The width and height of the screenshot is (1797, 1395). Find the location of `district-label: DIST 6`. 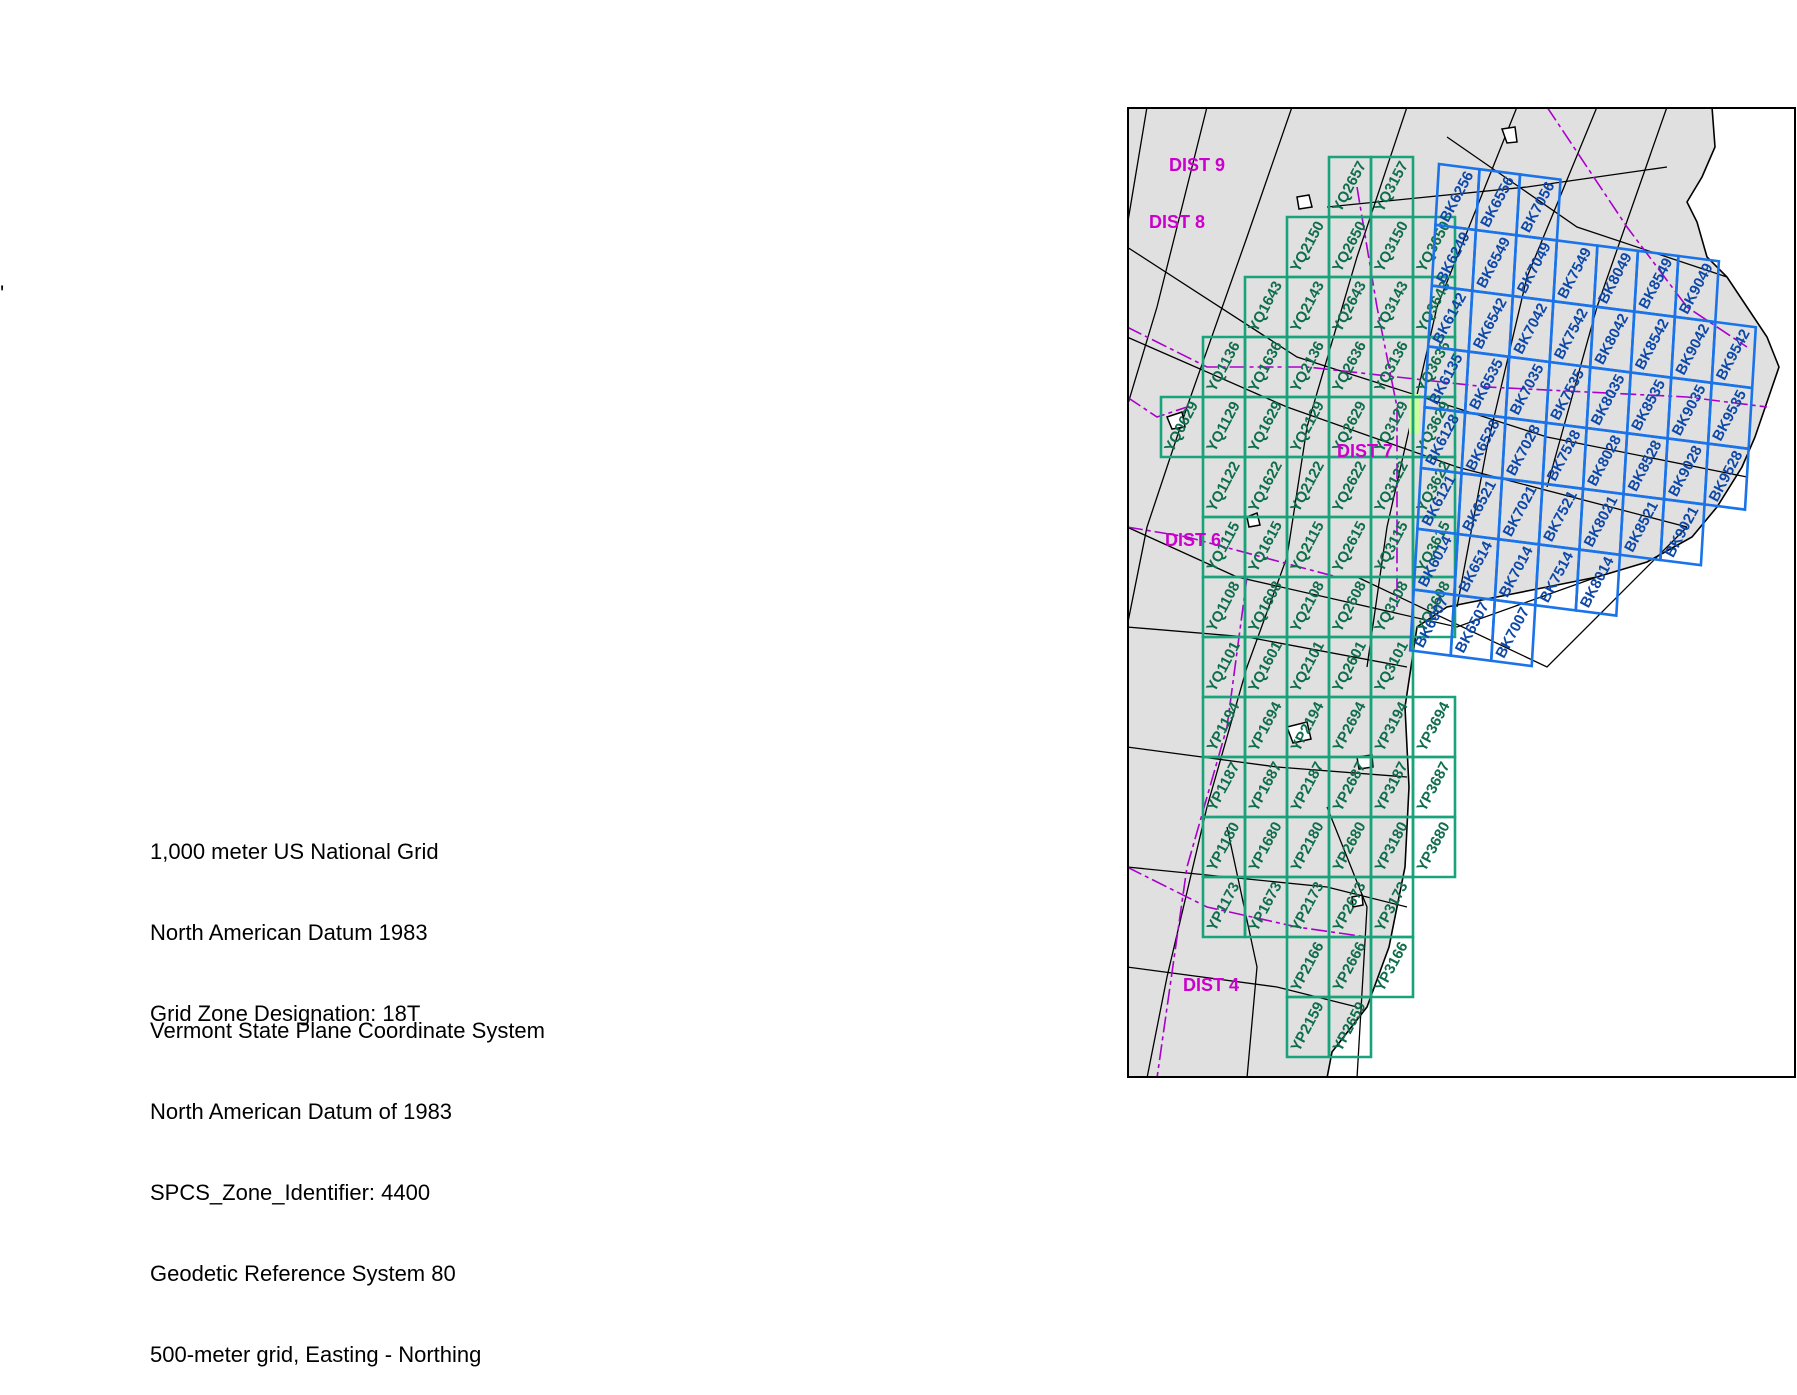

district-label: DIST 6 is located at coordinates (1193, 540).